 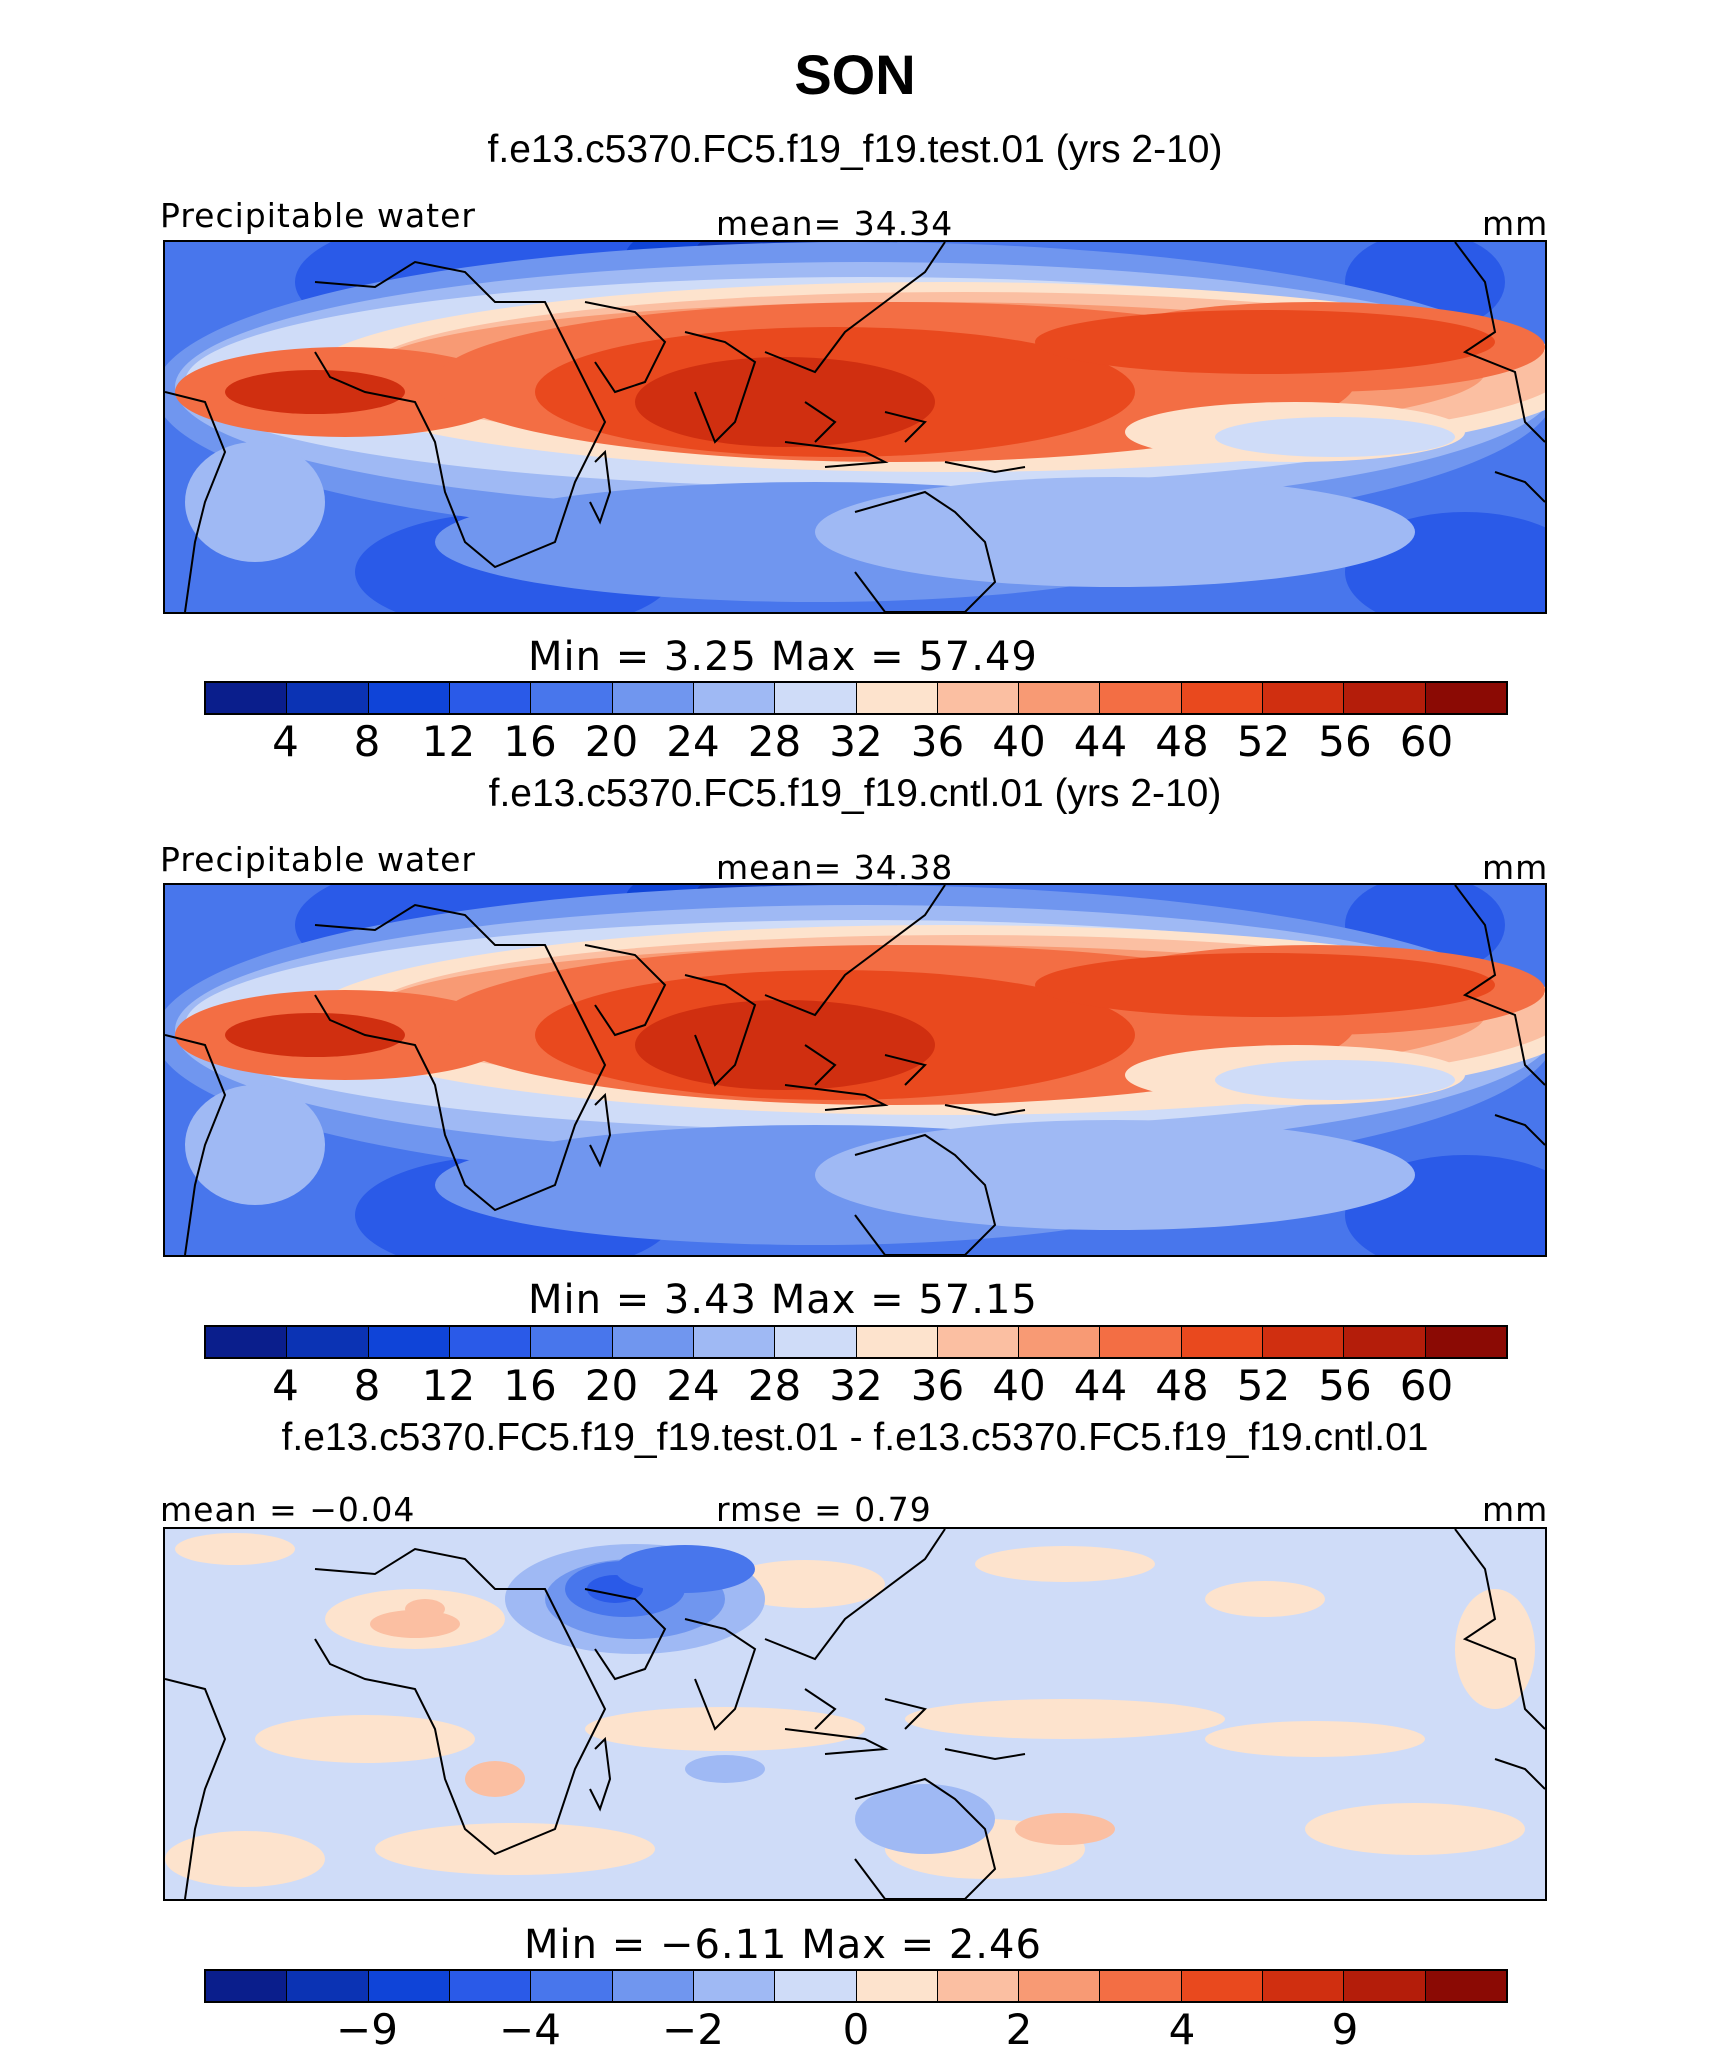 I want to click on colorbar-tick-label: 36, so click(x=937, y=1385).